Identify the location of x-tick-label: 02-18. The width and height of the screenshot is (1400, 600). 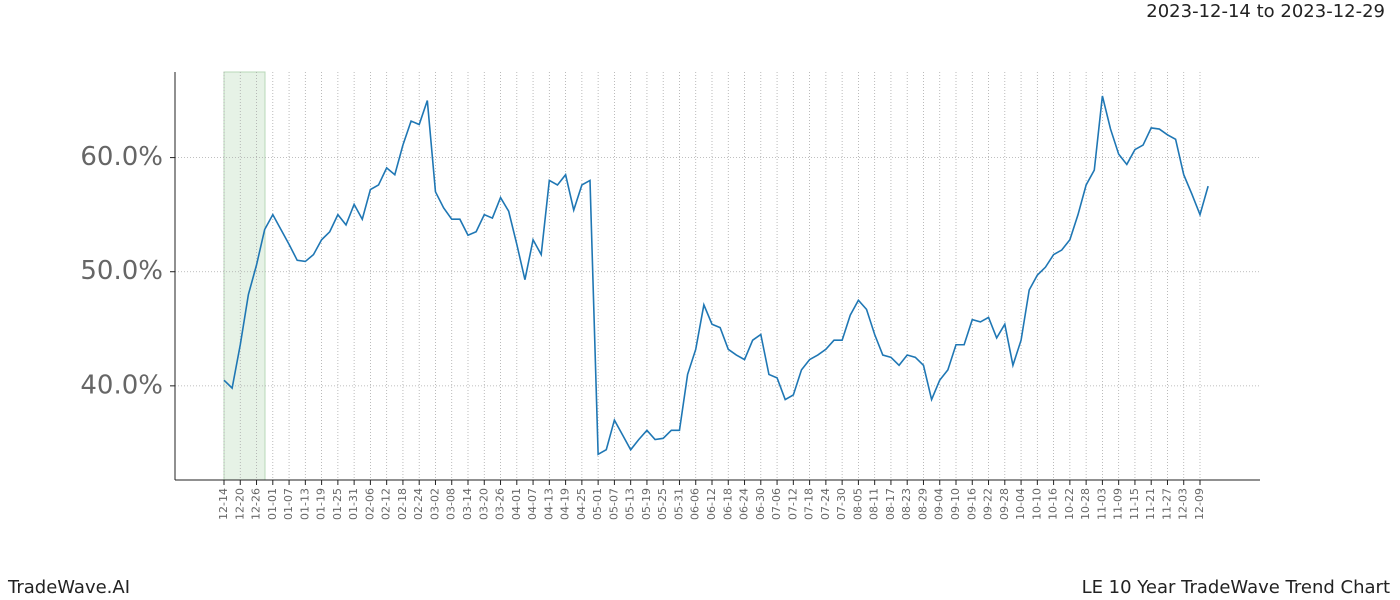
(402, 504).